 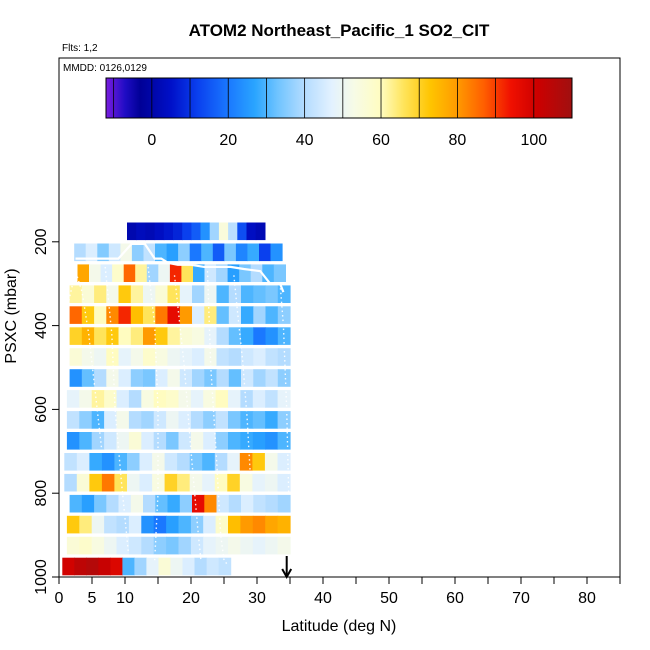 I want to click on x-tick-label: 50, so click(x=389, y=598).